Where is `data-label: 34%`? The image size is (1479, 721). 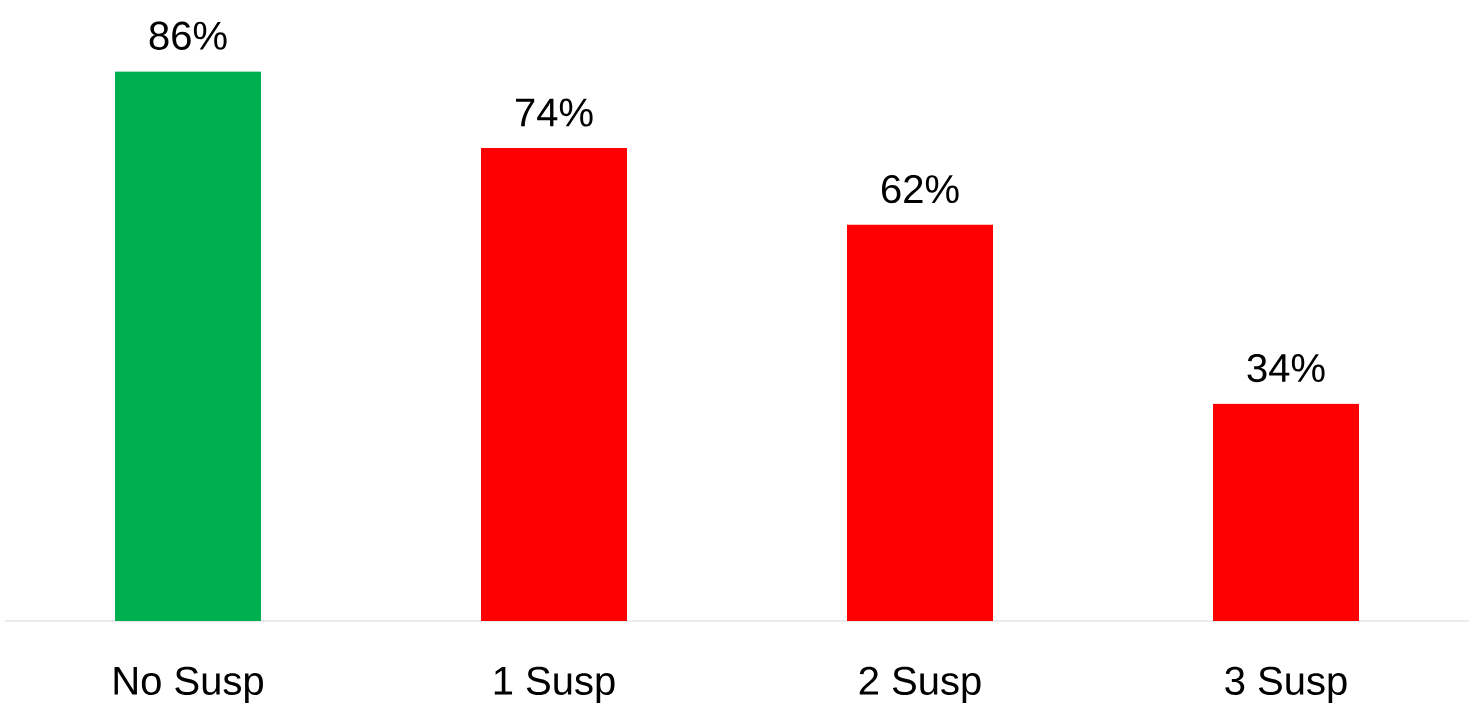 data-label: 34% is located at coordinates (1286, 368).